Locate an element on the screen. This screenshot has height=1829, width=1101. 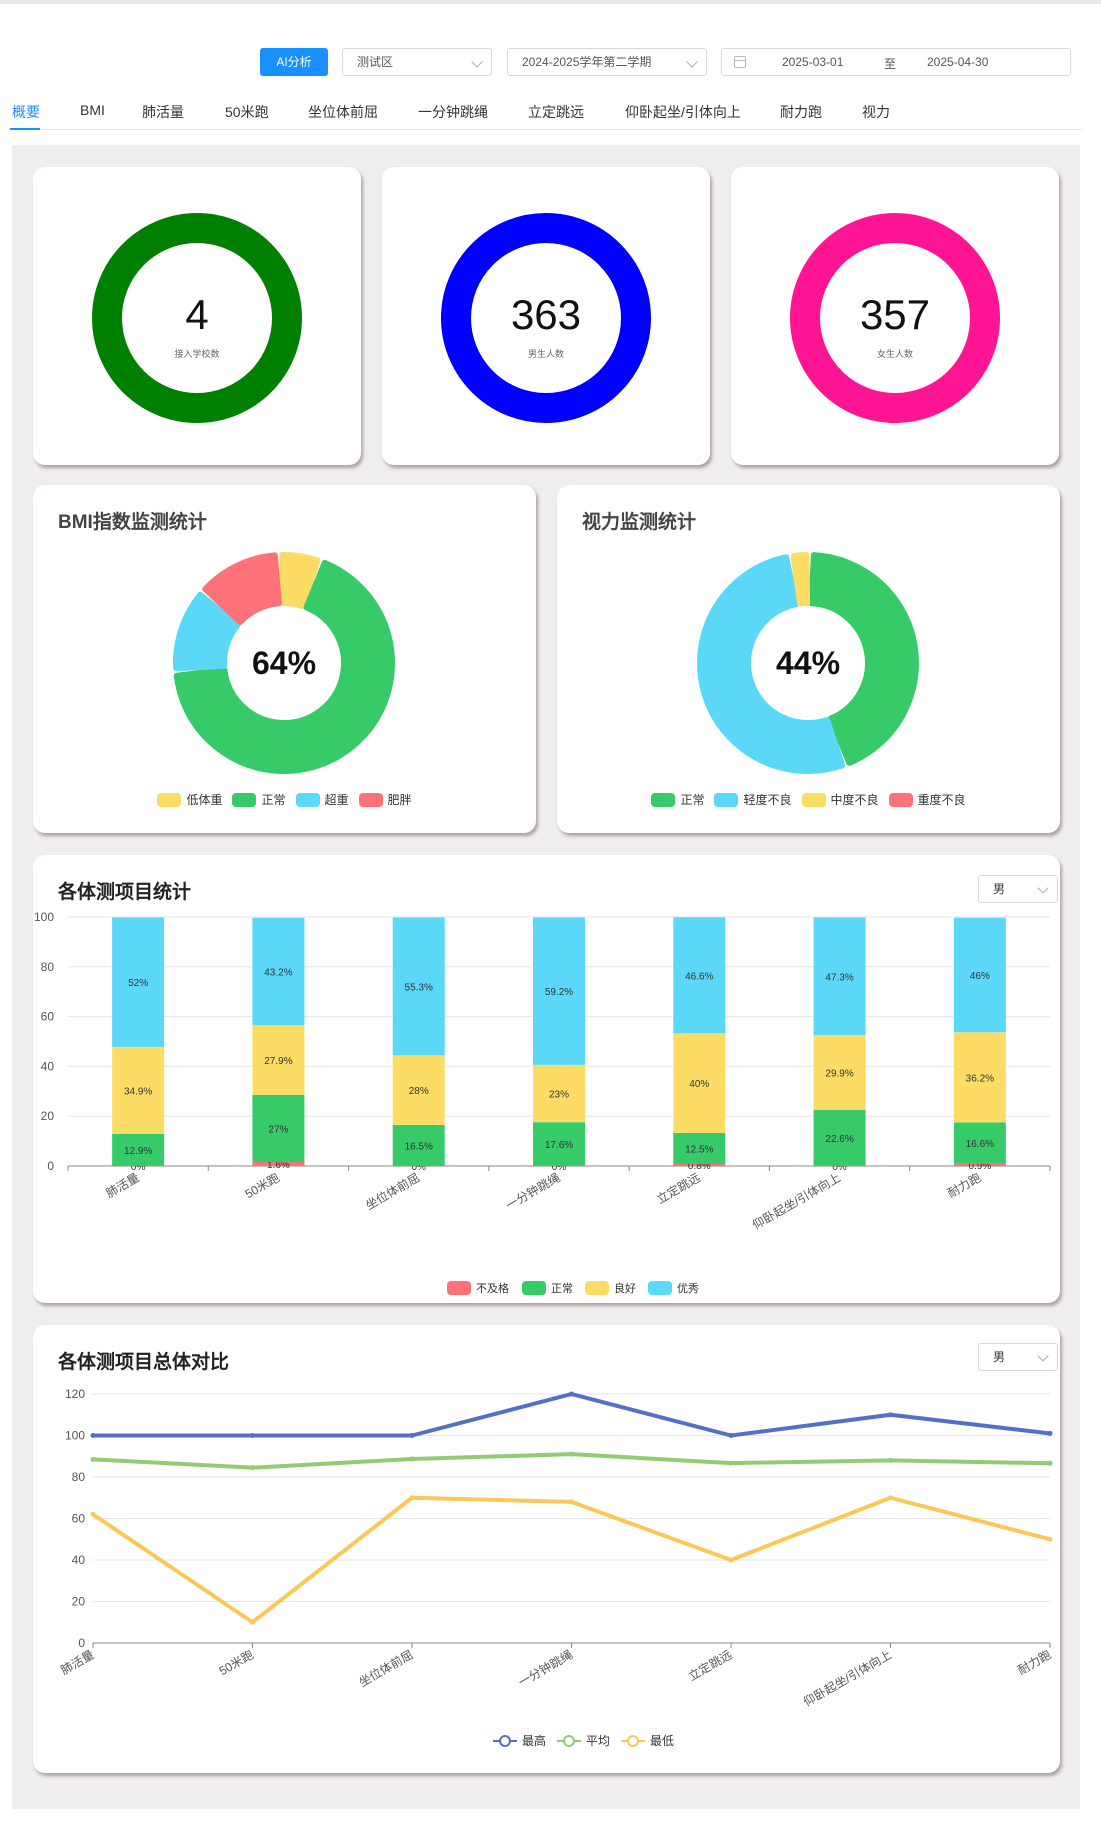
legend-item: 最低 is located at coordinates (647, 1741).